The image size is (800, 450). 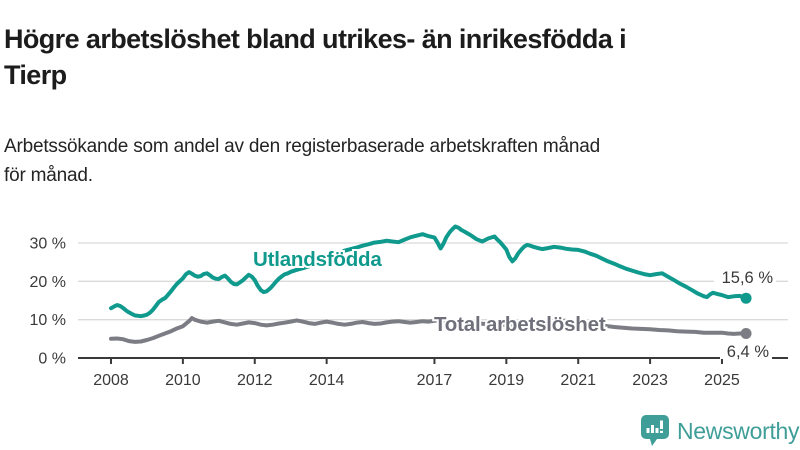 I want to click on series-end-value-label: 15,6 %, so click(x=748, y=278).